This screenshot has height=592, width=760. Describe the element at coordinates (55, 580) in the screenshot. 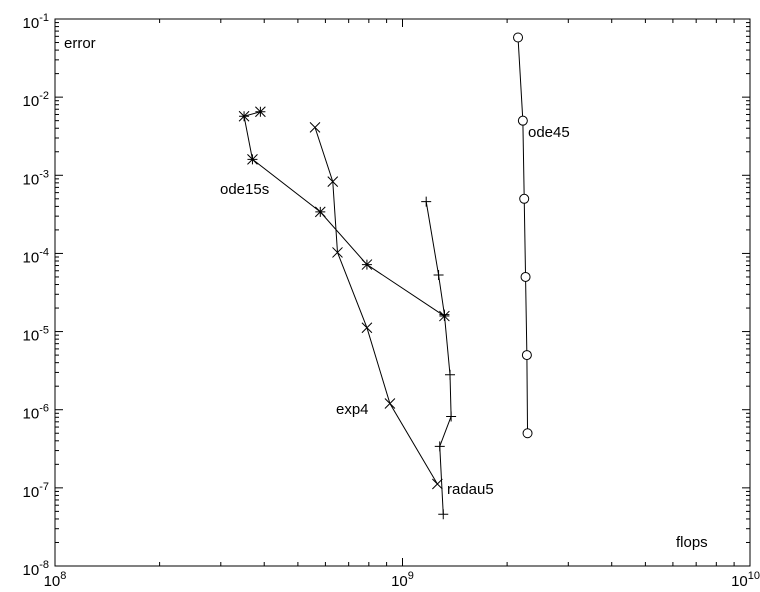

I see `x-tick-label: 10⁸` at that location.